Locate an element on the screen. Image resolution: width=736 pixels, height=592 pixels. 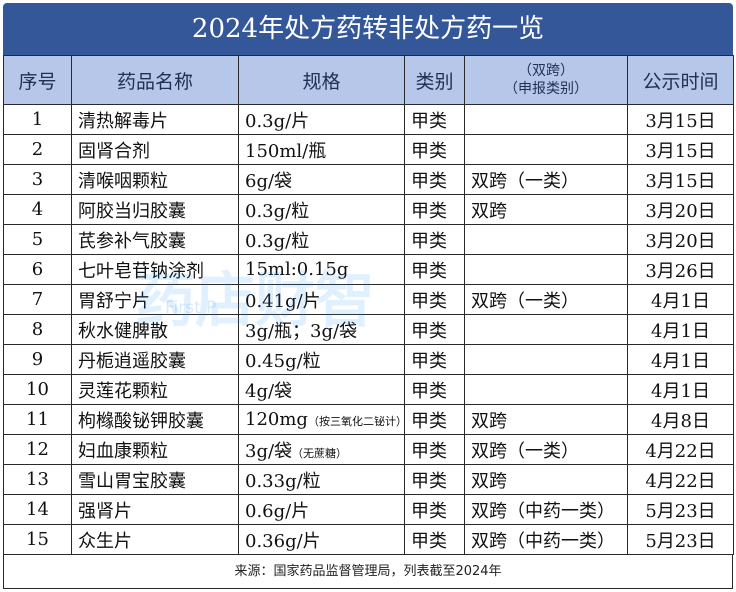
cell-no: 9 is located at coordinates (37, 359).